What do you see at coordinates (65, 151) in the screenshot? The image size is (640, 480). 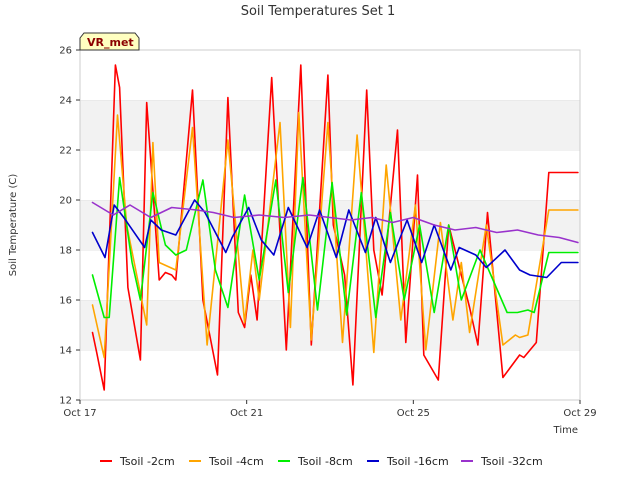 I see `y-tick-label: 22` at bounding box center [65, 151].